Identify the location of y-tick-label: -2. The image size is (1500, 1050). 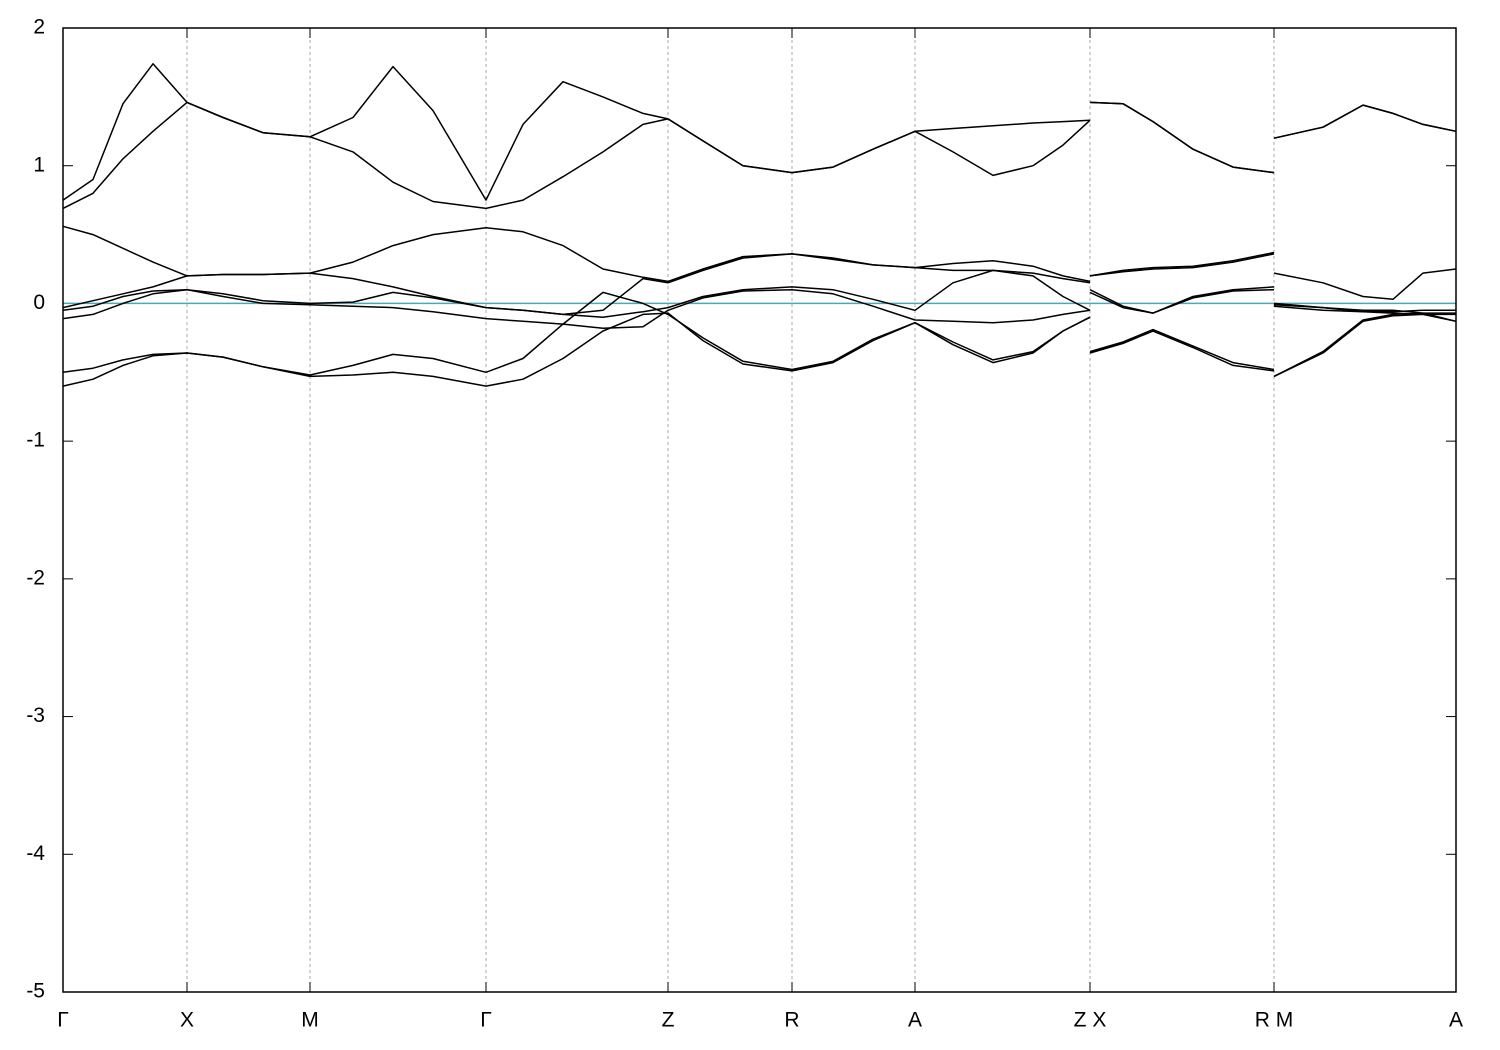
(35, 577).